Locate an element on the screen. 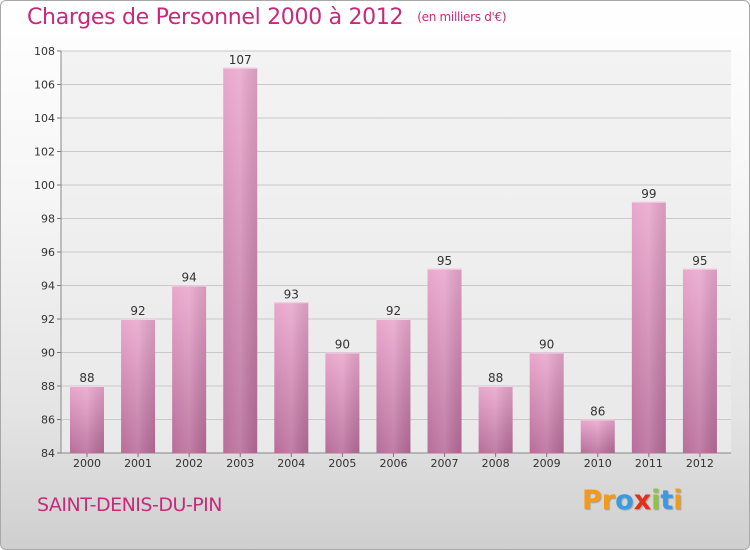  data-label: 94 is located at coordinates (189, 278).